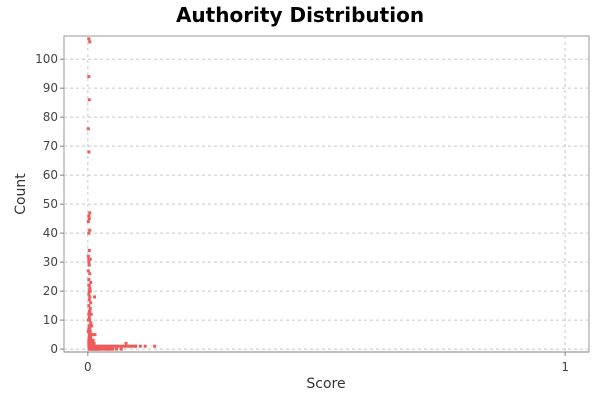  What do you see at coordinates (50, 117) in the screenshot?
I see `y-tick-label: 80` at bounding box center [50, 117].